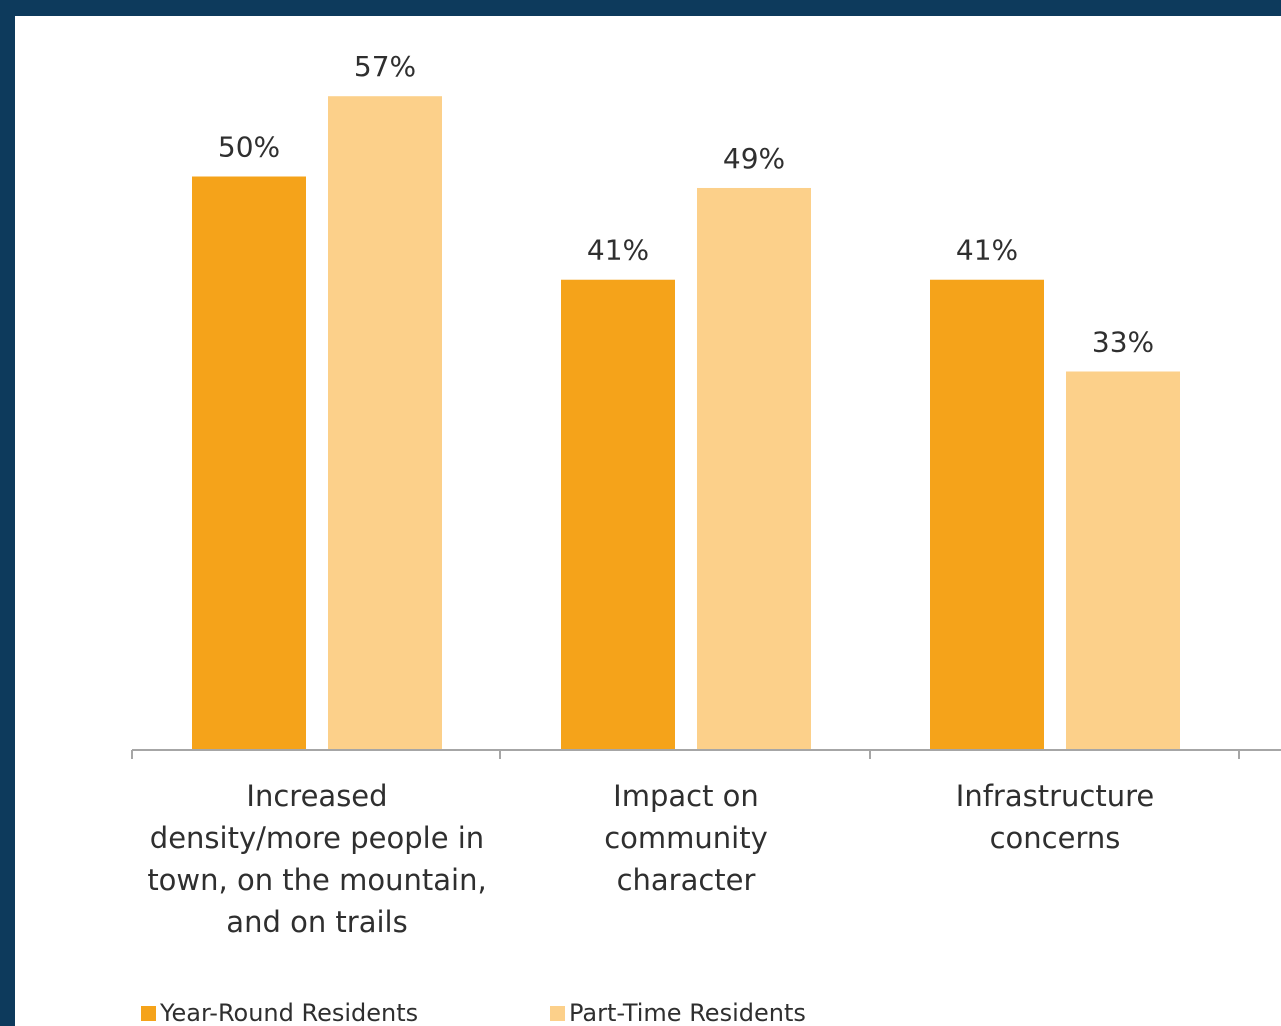 The height and width of the screenshot is (1026, 1281). I want to click on category-label-3: Infrastructure concerns, so click(1055, 817).